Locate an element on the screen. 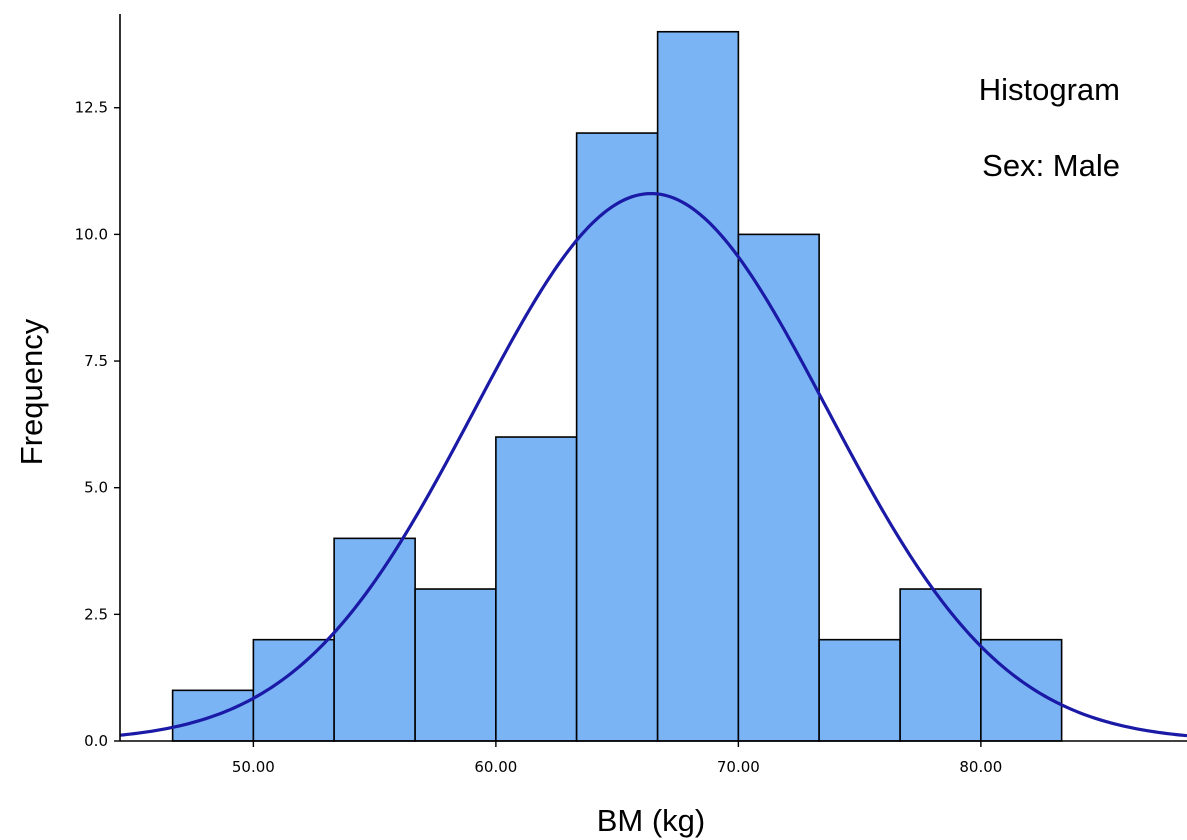 Image resolution: width=1187 pixels, height=840 pixels. x-tick-label: 80.00 is located at coordinates (980, 767).